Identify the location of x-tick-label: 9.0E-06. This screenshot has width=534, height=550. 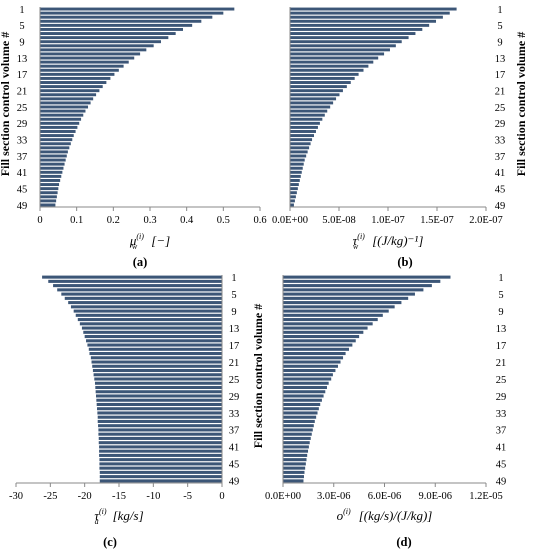
(435, 496).